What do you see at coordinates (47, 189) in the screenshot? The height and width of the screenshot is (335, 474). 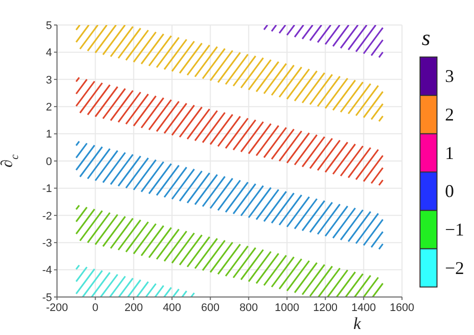 I see `y-tick-label: -1` at bounding box center [47, 189].